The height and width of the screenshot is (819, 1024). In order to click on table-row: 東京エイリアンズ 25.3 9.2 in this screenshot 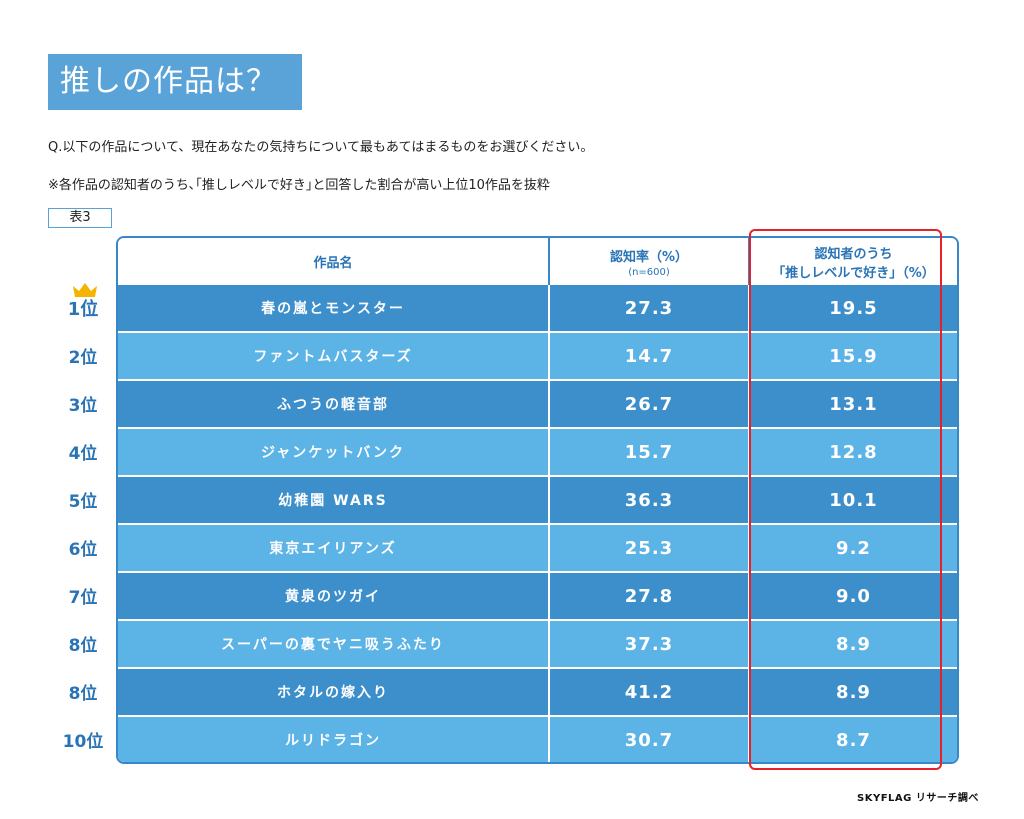, I will do `click(537, 548)`.